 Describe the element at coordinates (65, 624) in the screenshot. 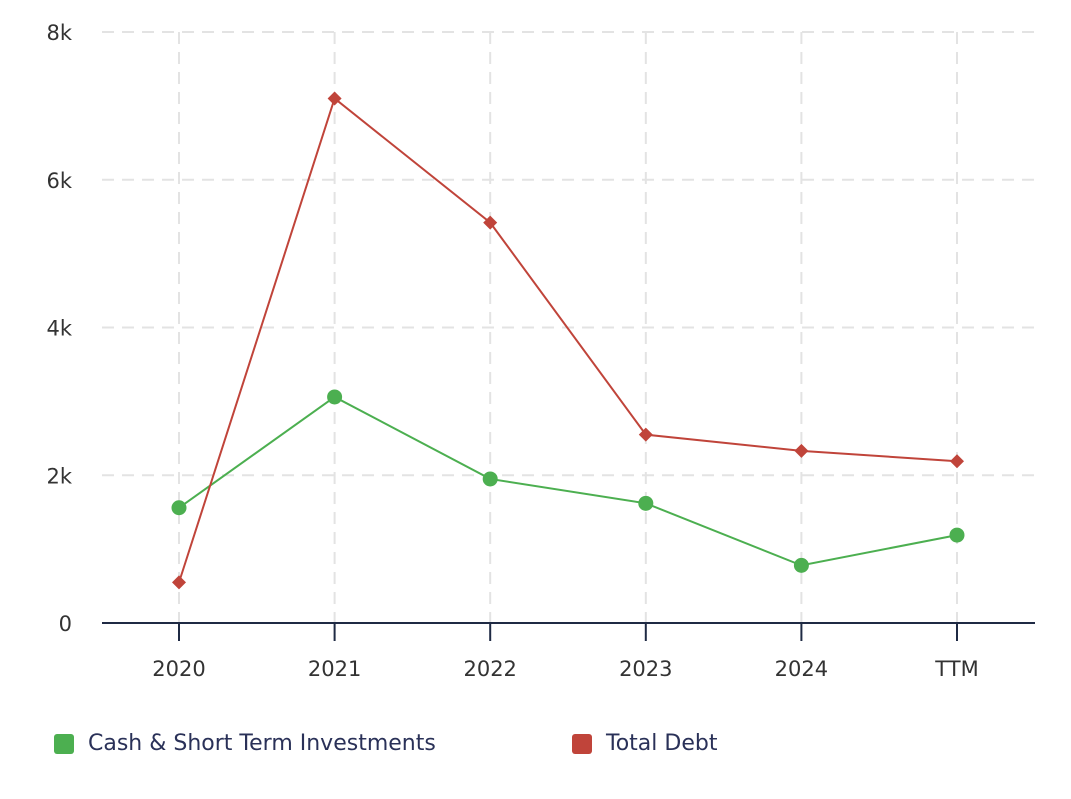

I see `y-tick-label: 0` at that location.